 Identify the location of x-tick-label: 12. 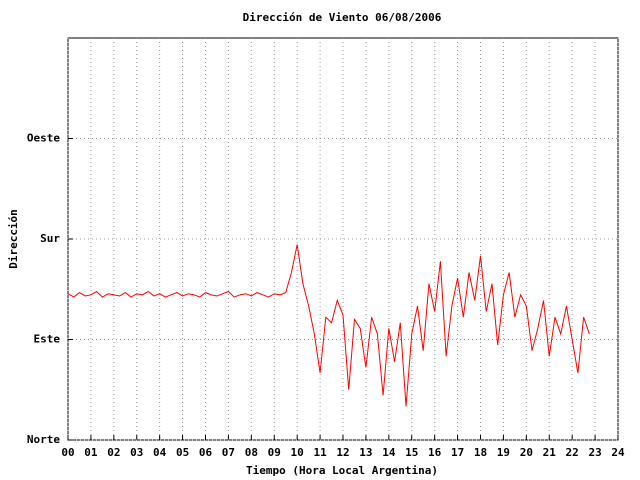
(342, 452).